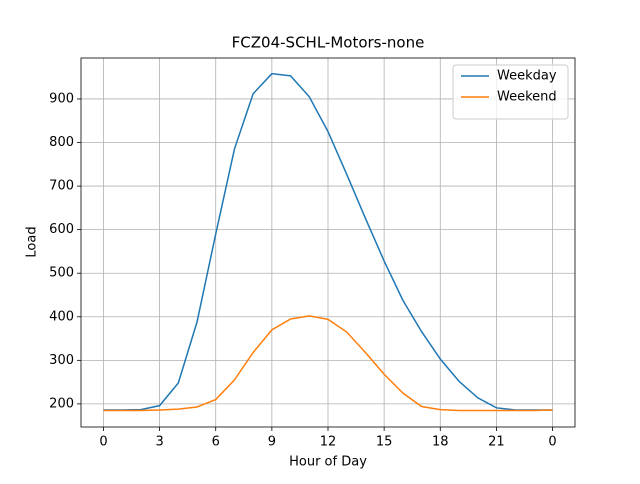  I want to click on chart-title: FCZ04-SCHL-Motors-none, so click(328, 43).